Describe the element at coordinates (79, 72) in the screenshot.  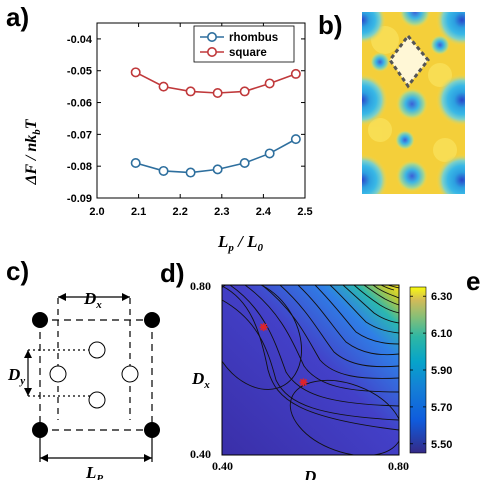
I see `chart-a-ytick: -0.05` at that location.